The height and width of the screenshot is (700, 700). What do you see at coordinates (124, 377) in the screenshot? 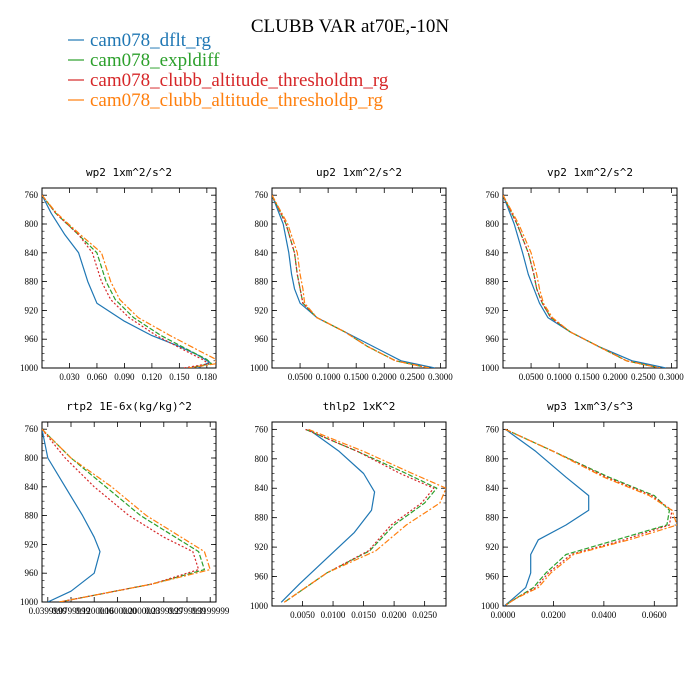
I see `x-tick-label: 0.090` at bounding box center [124, 377].